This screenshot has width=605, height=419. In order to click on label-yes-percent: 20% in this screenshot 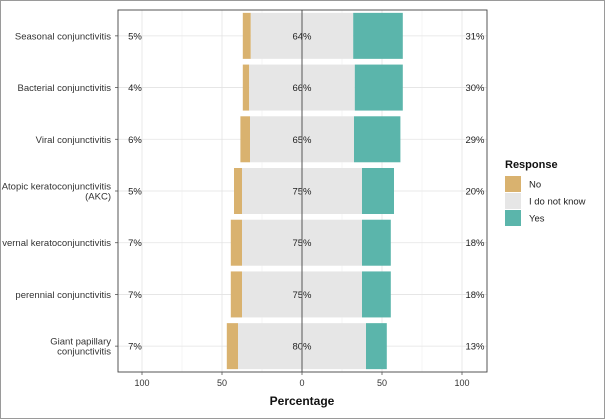, I will do `click(475, 192)`.